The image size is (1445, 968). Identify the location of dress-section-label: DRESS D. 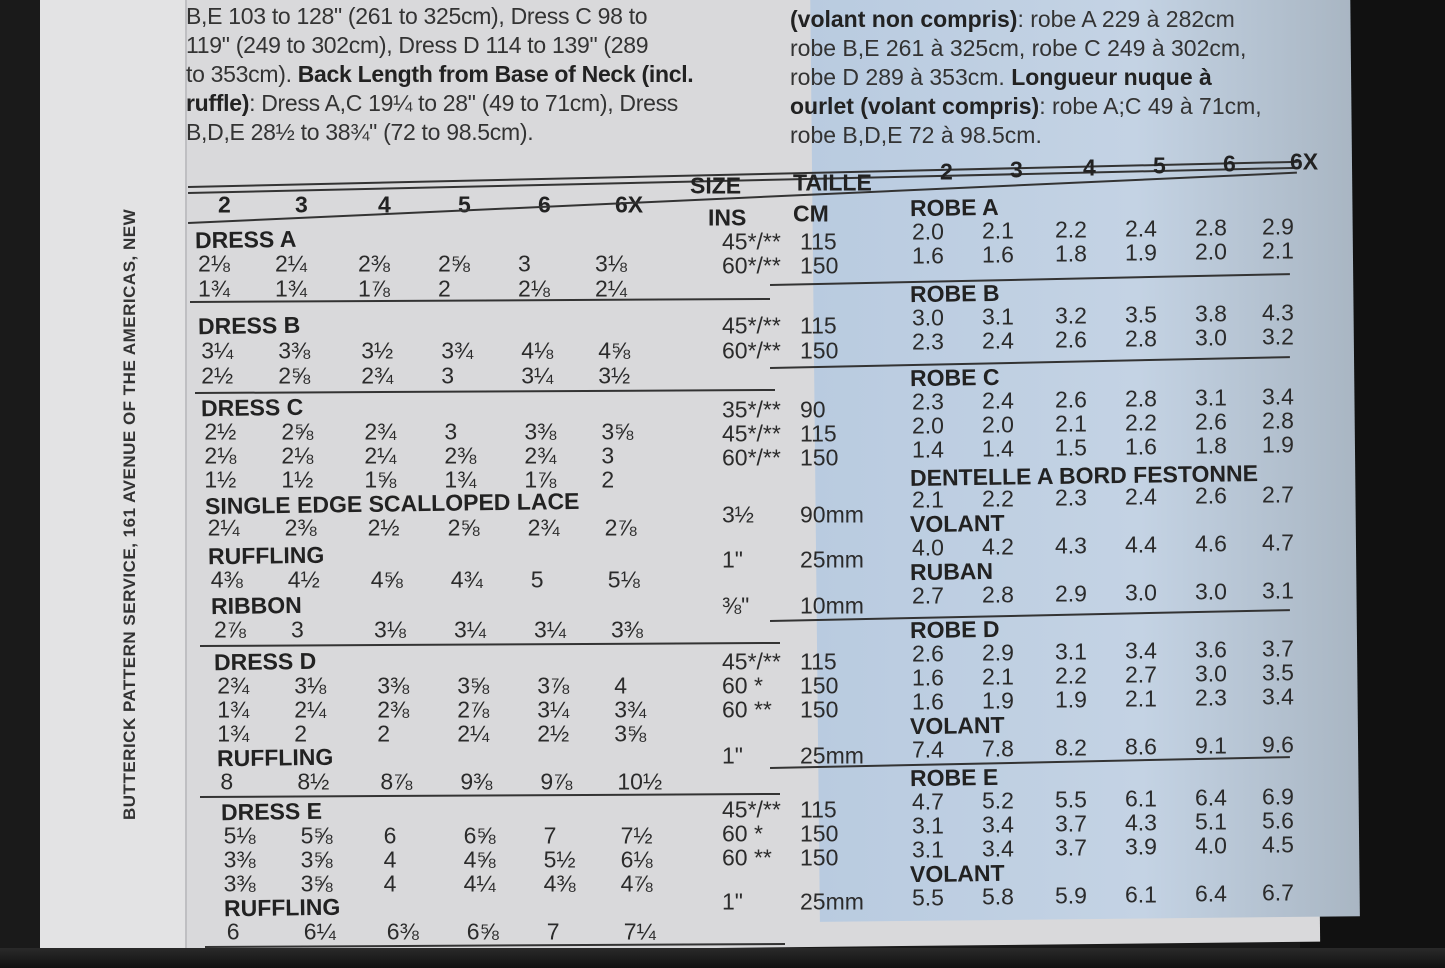
(265, 661).